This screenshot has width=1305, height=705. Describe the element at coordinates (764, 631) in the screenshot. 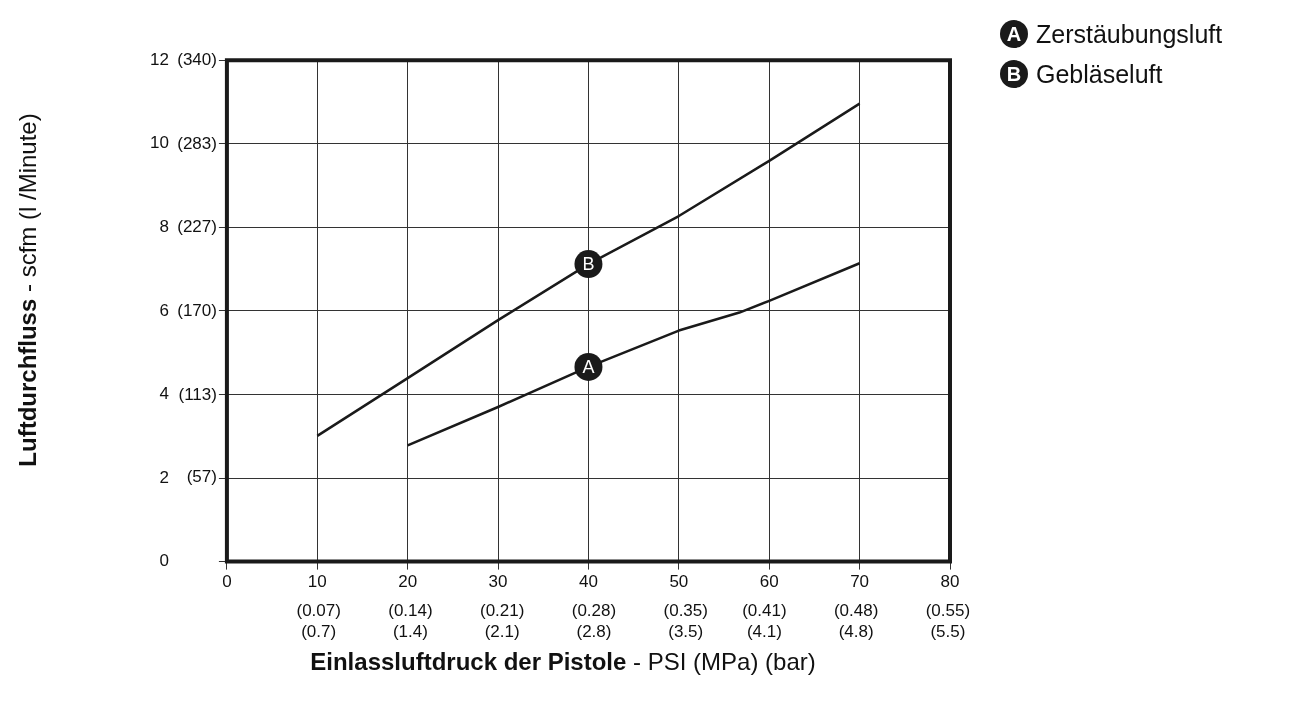

I see `text: (4.1)` at that location.